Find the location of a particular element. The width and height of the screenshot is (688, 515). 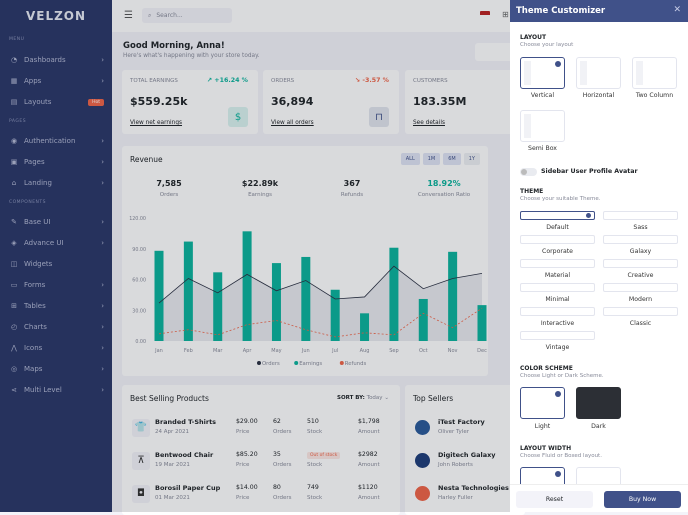

scheme-light-option is located at coordinates (542, 403).